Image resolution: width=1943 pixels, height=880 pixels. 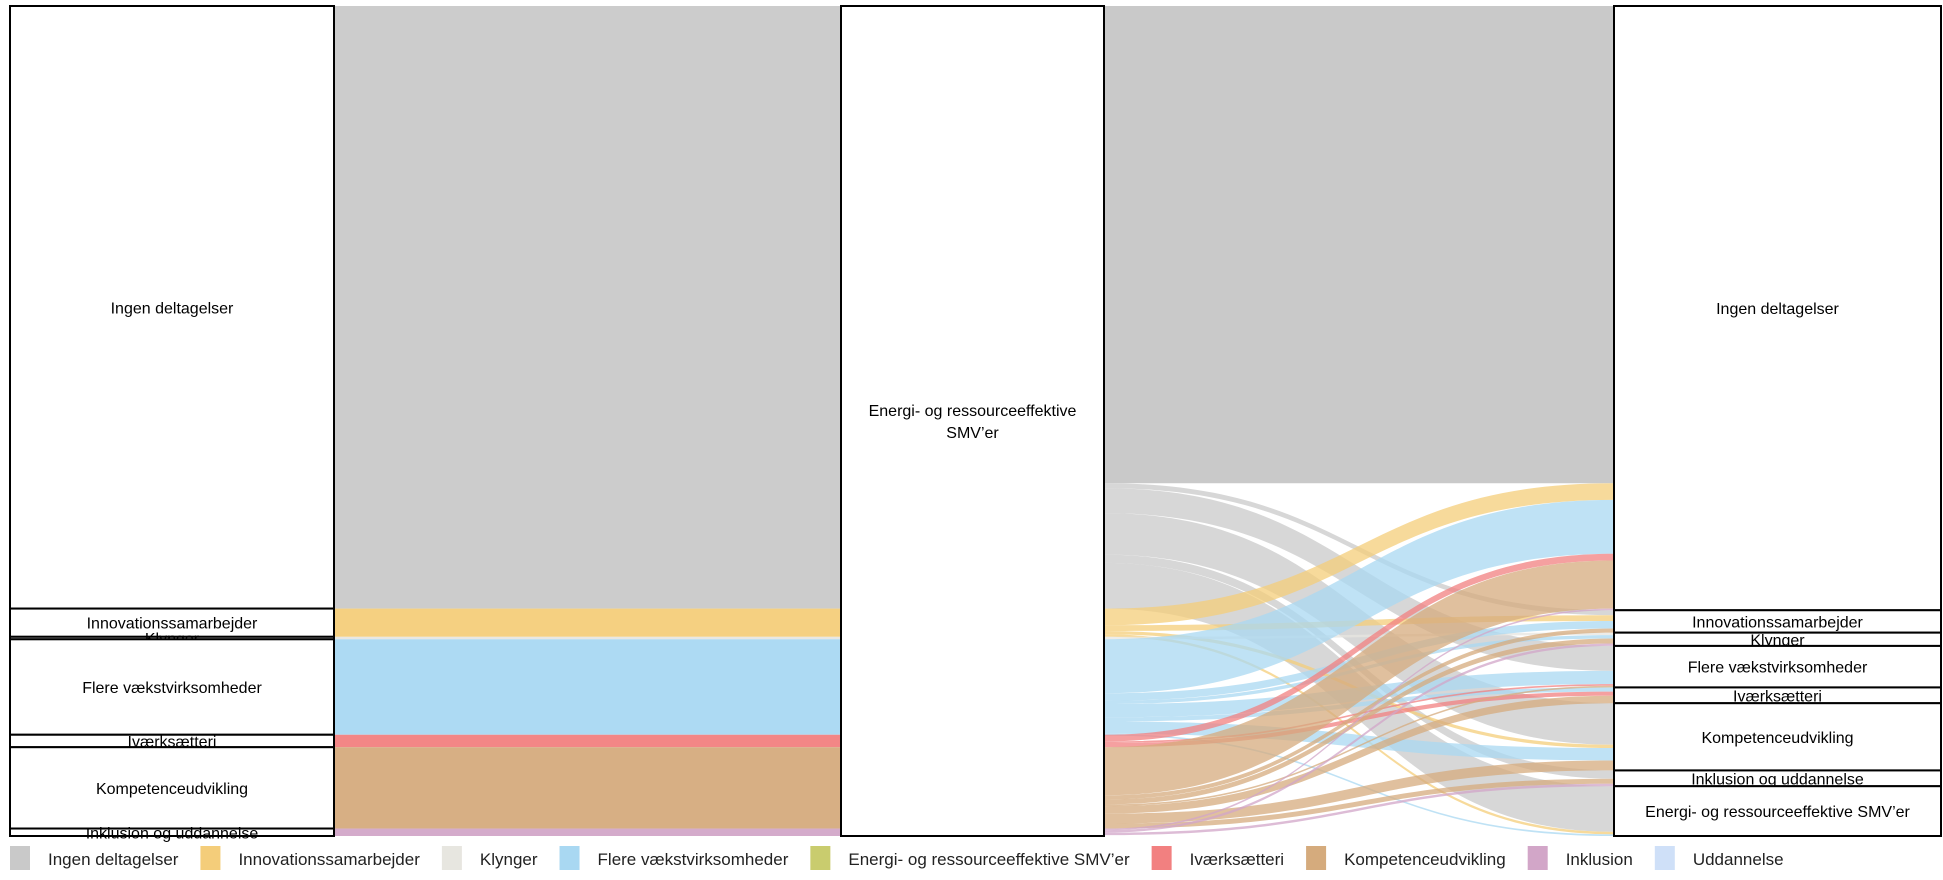 I want to click on middle-node-label-2: SMV’er, so click(x=972, y=433).